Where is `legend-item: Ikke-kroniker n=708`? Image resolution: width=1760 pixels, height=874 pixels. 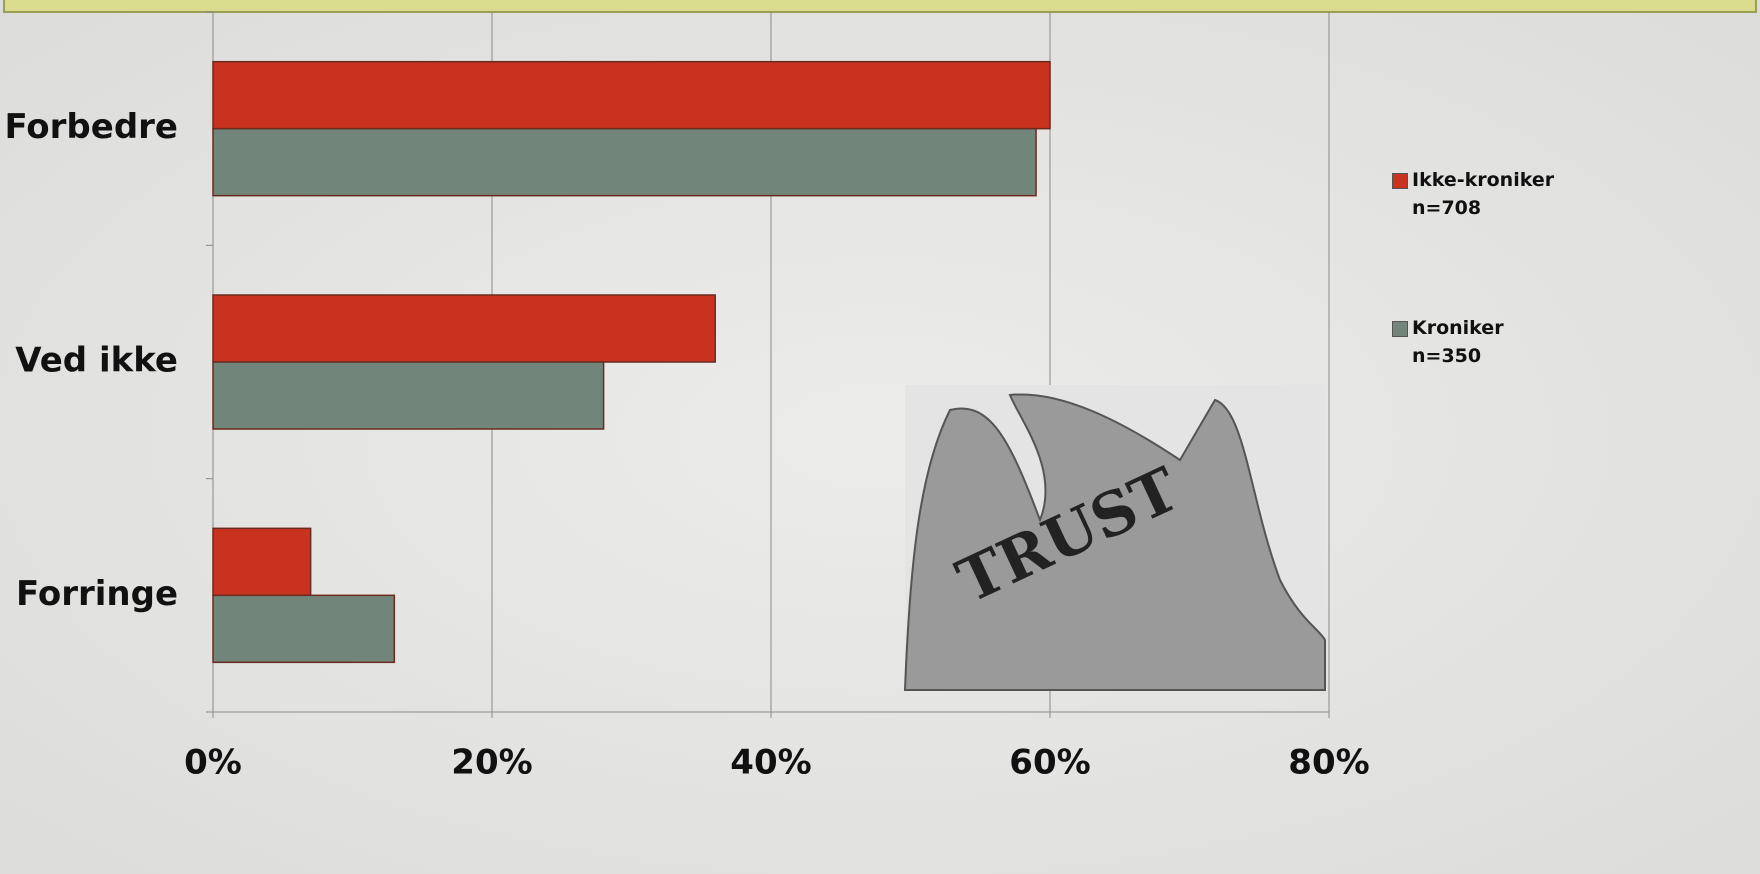
legend-item: Ikke-kroniker n=708 is located at coordinates (1473, 194).